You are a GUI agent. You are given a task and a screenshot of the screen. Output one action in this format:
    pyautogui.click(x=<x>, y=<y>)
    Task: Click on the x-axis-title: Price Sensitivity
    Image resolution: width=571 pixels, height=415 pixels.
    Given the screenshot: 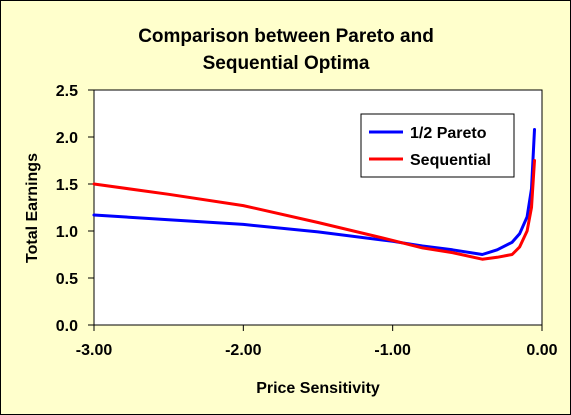 What is the action you would take?
    pyautogui.click(x=318, y=388)
    